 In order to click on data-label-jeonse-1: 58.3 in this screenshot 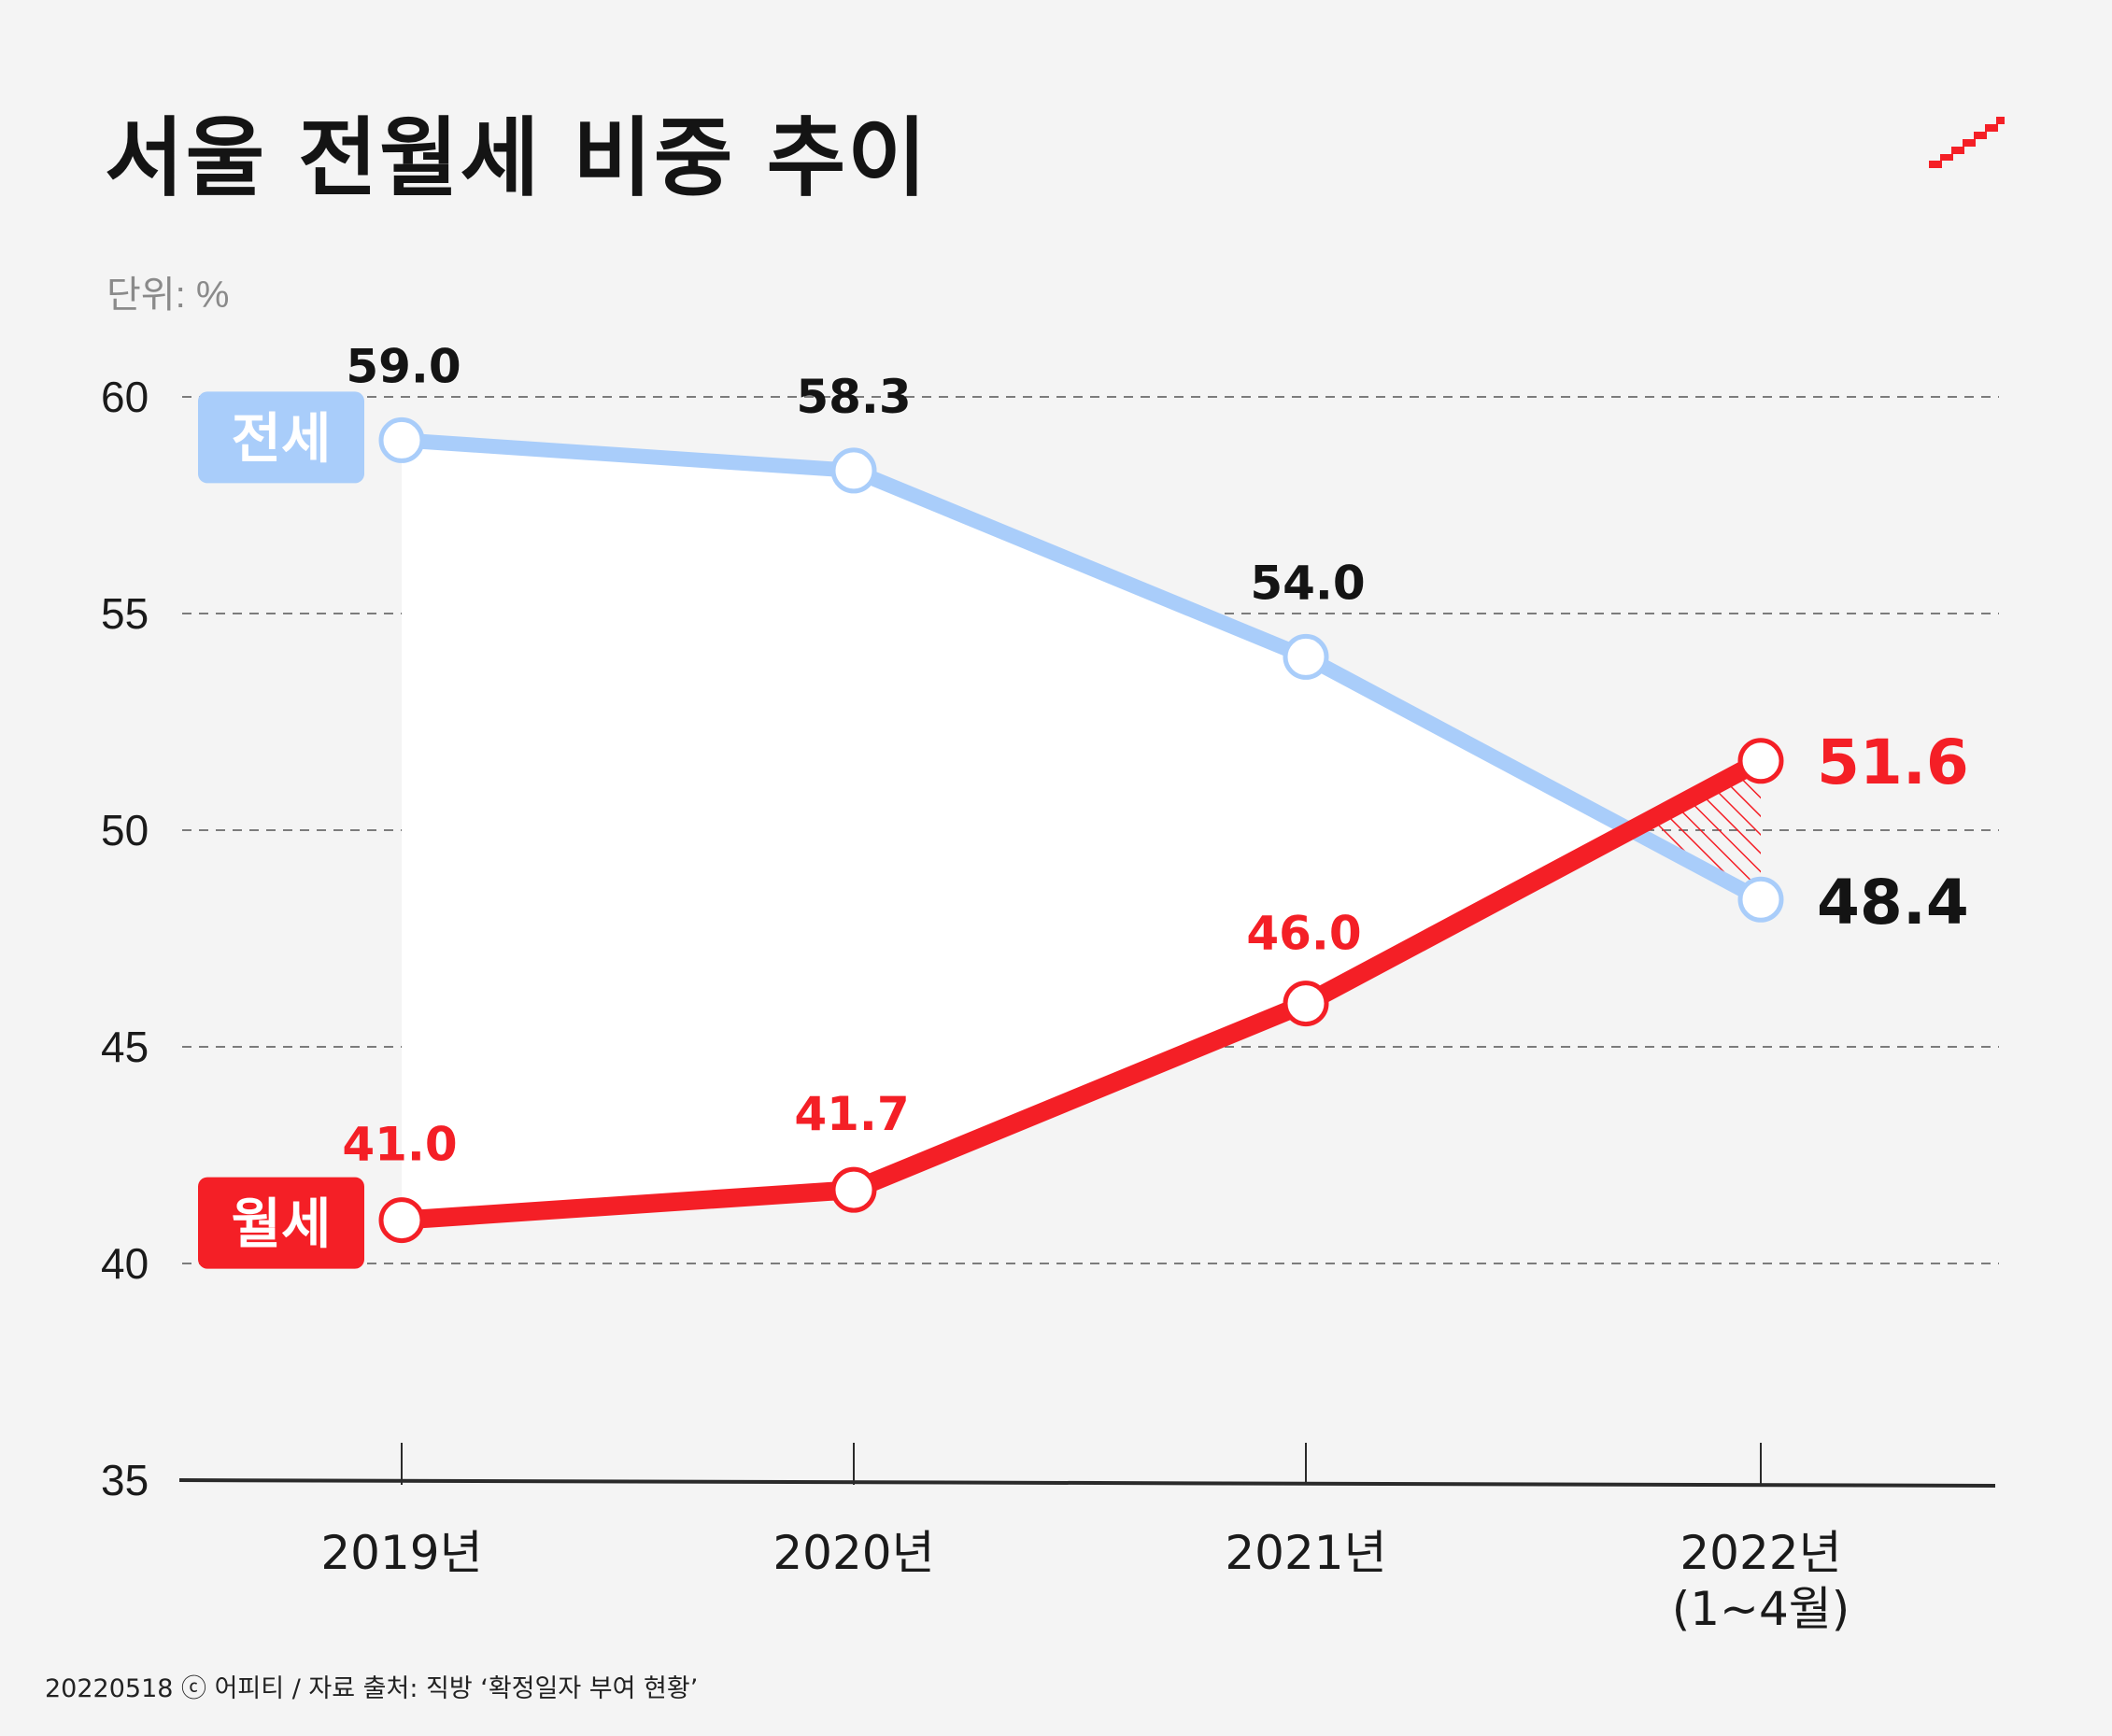, I will do `click(853, 397)`.